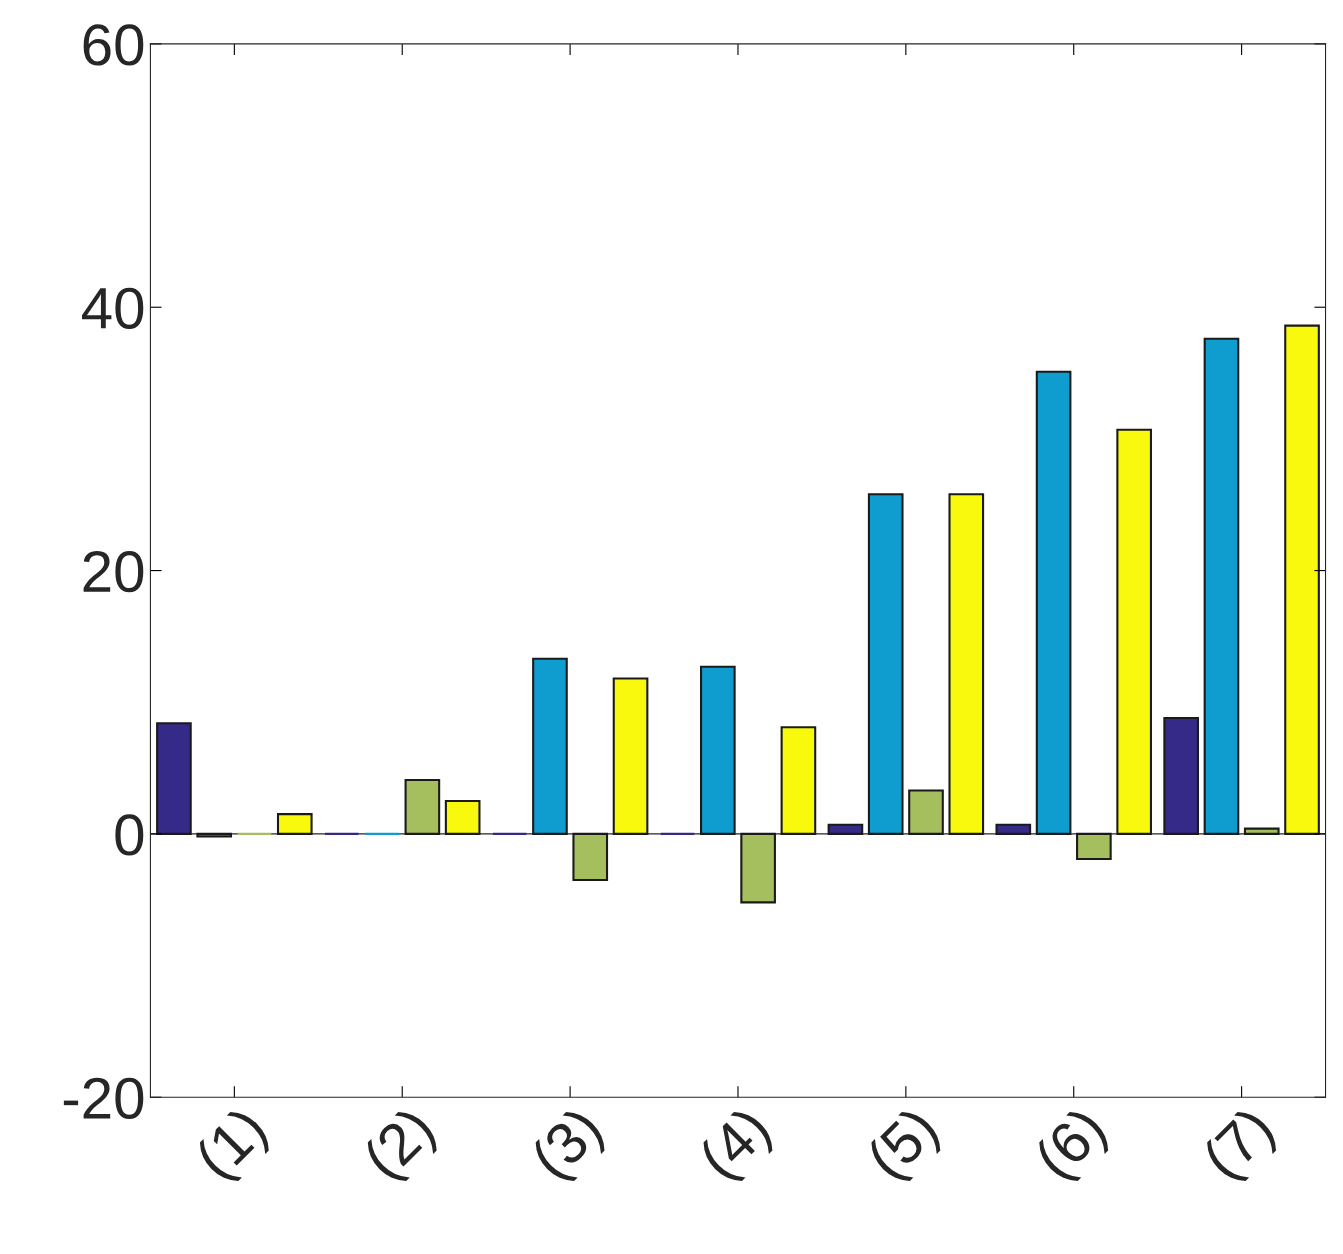 Image resolution: width=1343 pixels, height=1254 pixels. Describe the element at coordinates (113, 45) in the screenshot. I see `y-tick-label: 60` at that location.